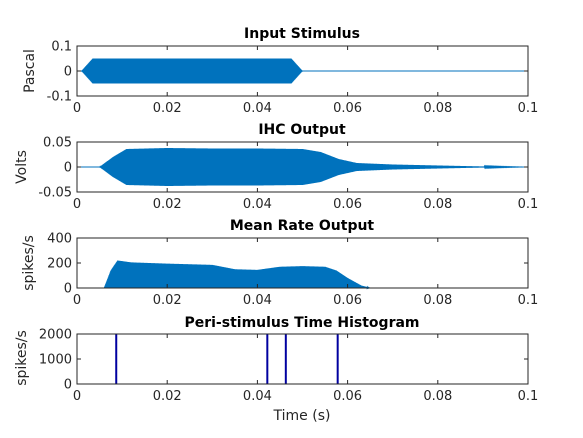  I want to click on title-input-stimulus: Input Stimulus, so click(302, 34).